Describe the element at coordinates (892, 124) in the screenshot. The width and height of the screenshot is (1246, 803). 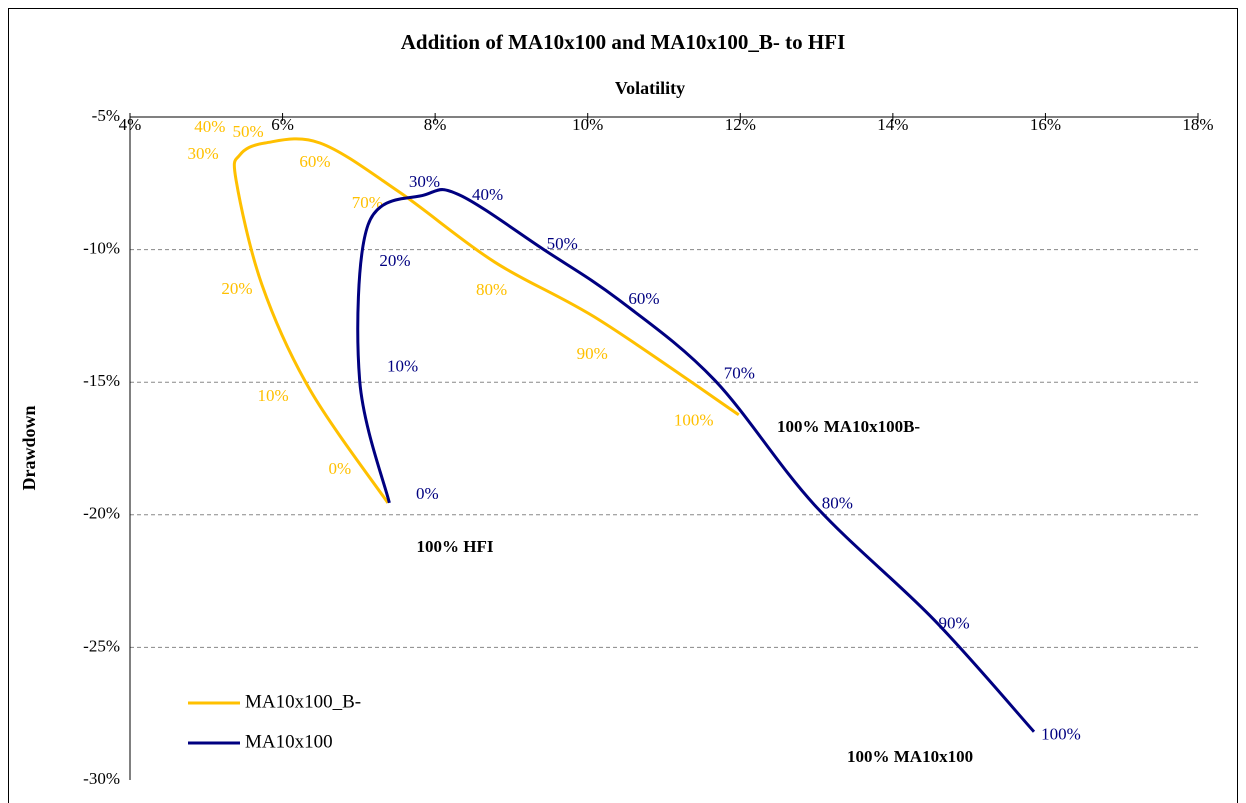
I see `x-tick-label: 14%` at that location.